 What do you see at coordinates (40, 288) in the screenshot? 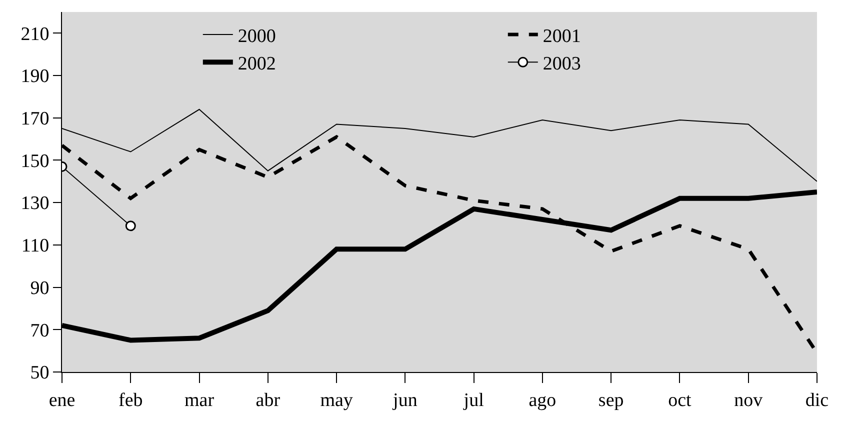
I see `y-tick-label: 90` at bounding box center [40, 288].